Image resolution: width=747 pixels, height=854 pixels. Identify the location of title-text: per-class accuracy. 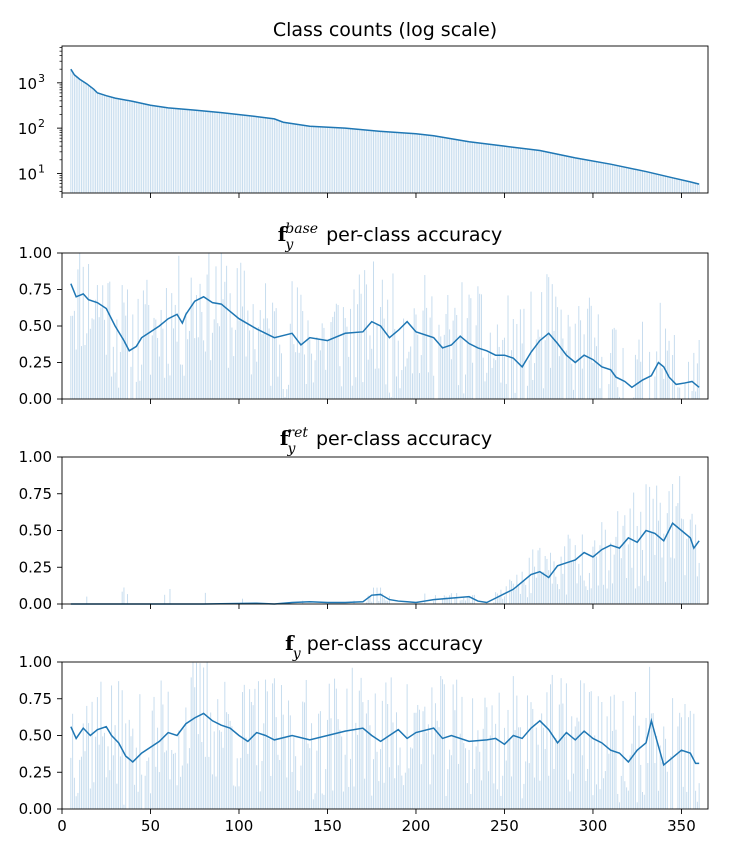
(414, 235).